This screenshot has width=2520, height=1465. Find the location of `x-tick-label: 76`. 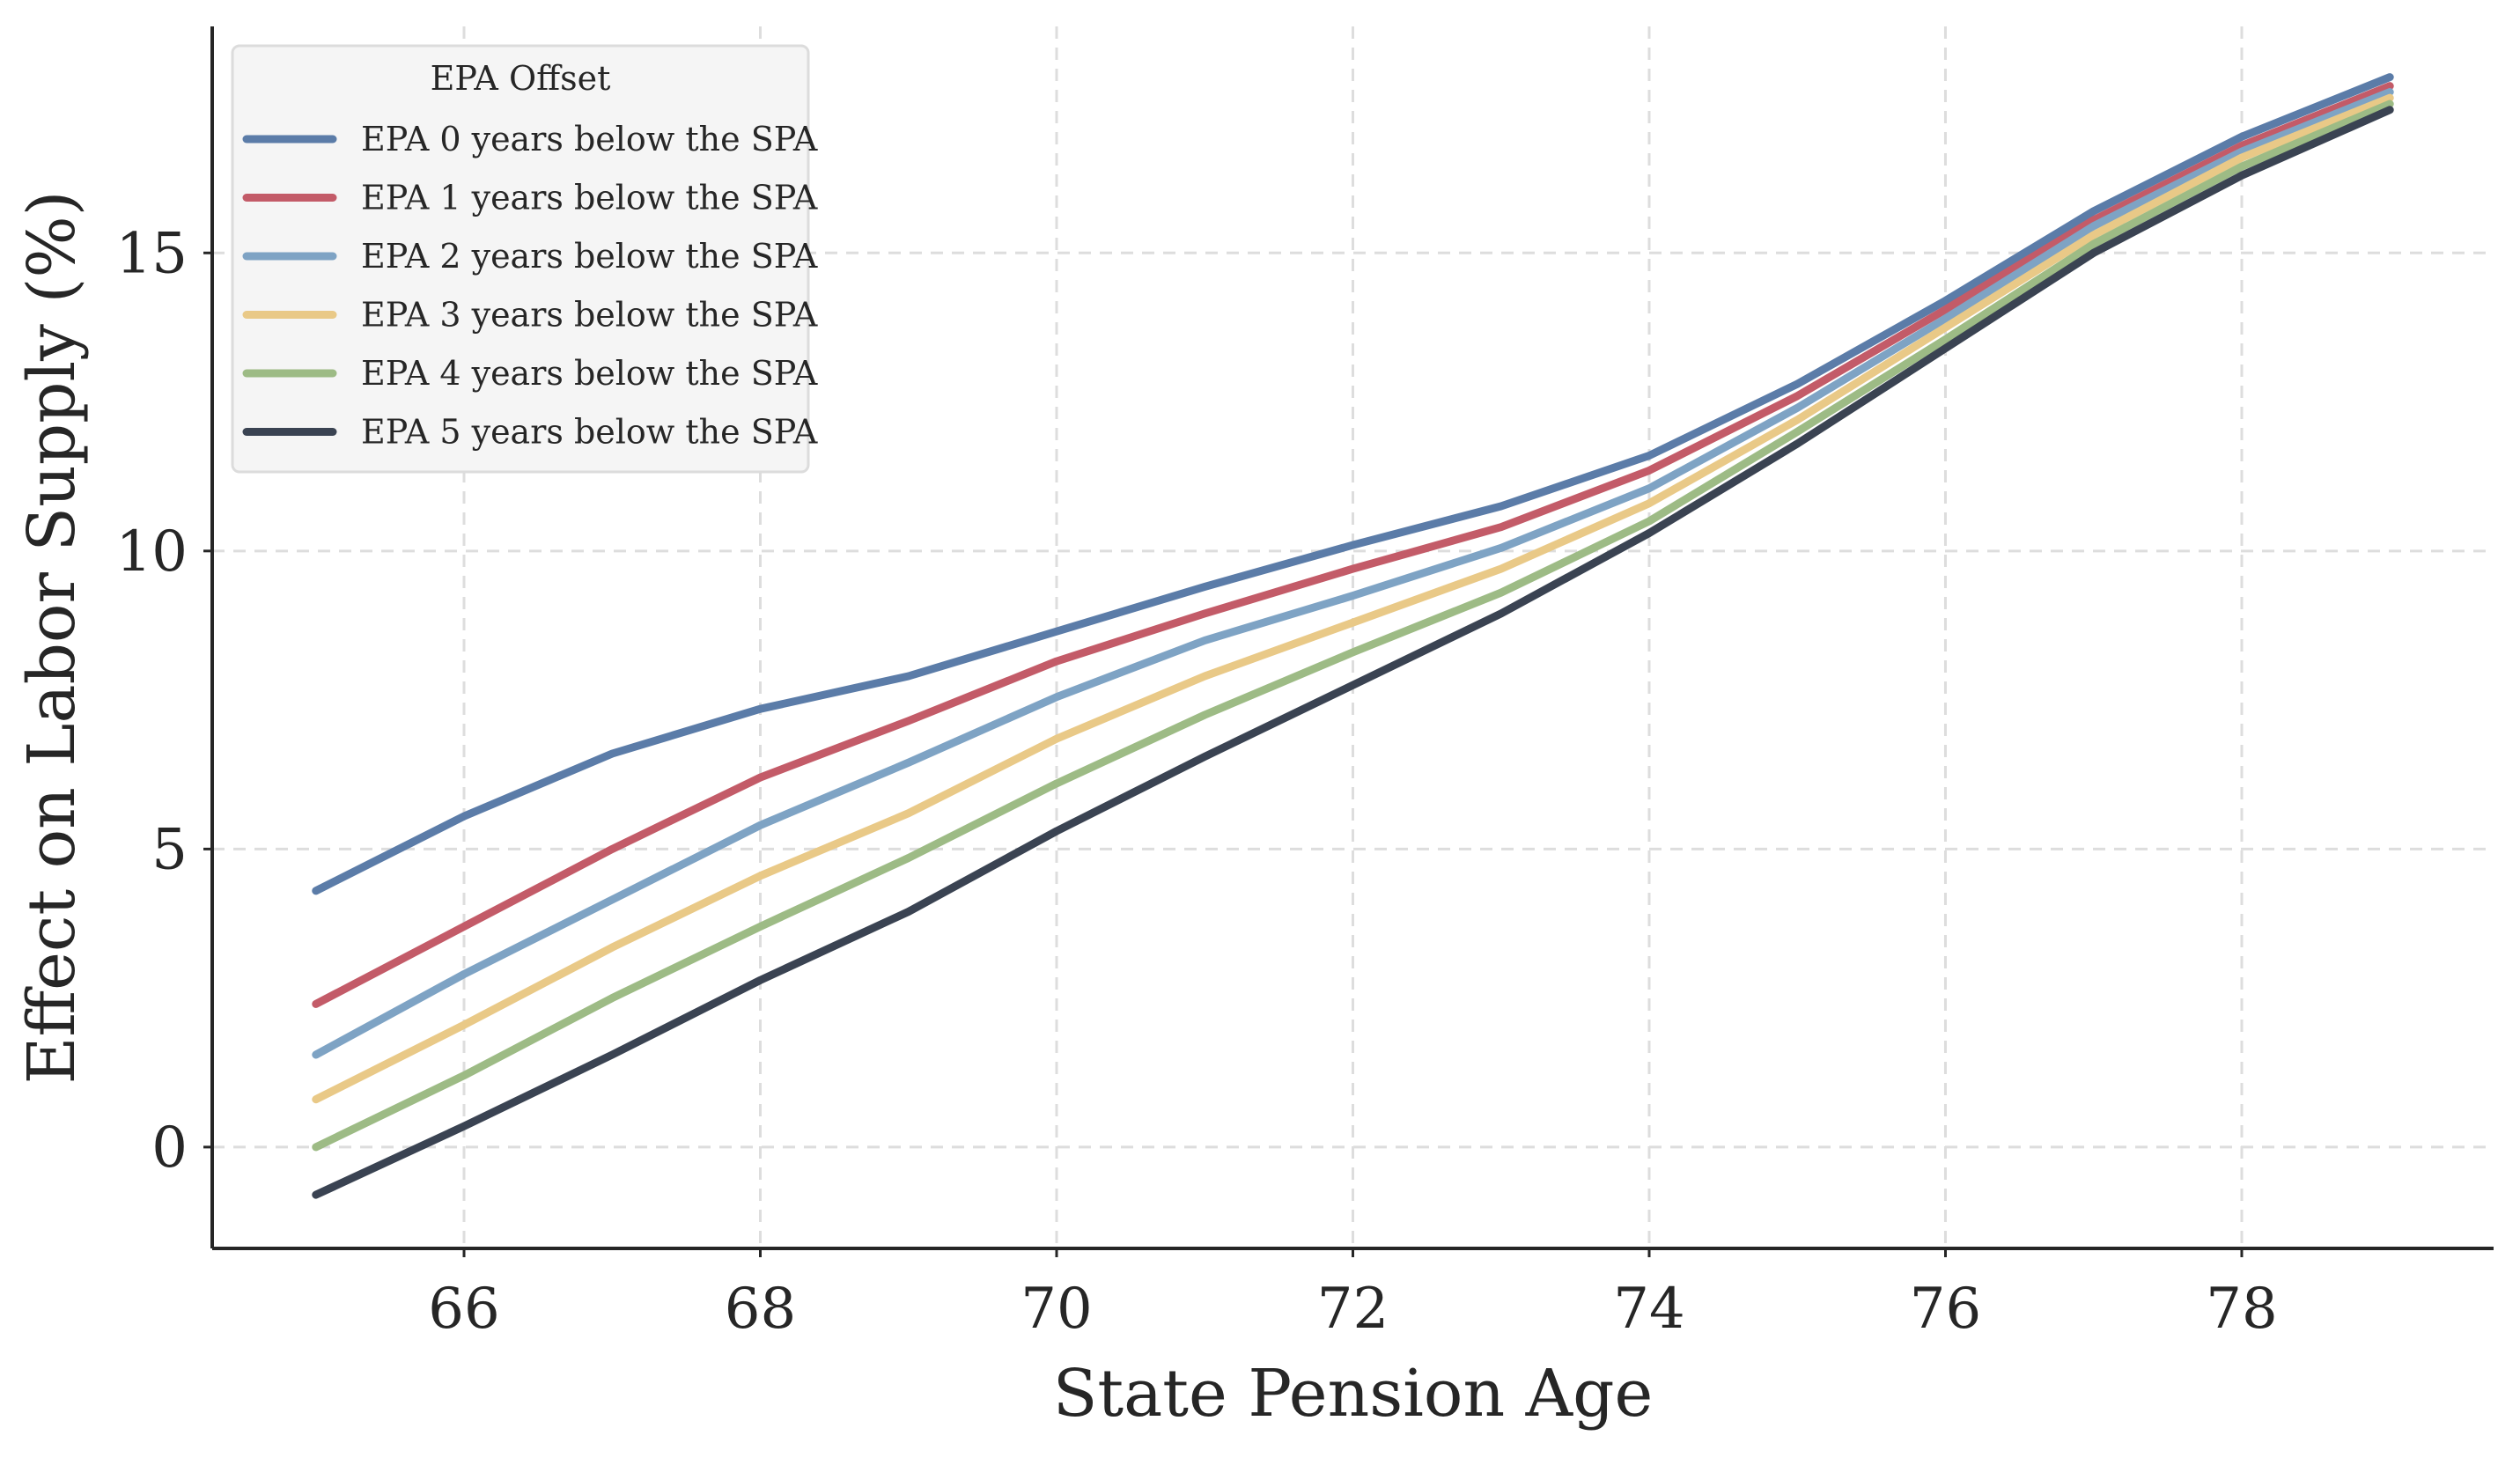

x-tick-label: 76 is located at coordinates (1945, 1310).